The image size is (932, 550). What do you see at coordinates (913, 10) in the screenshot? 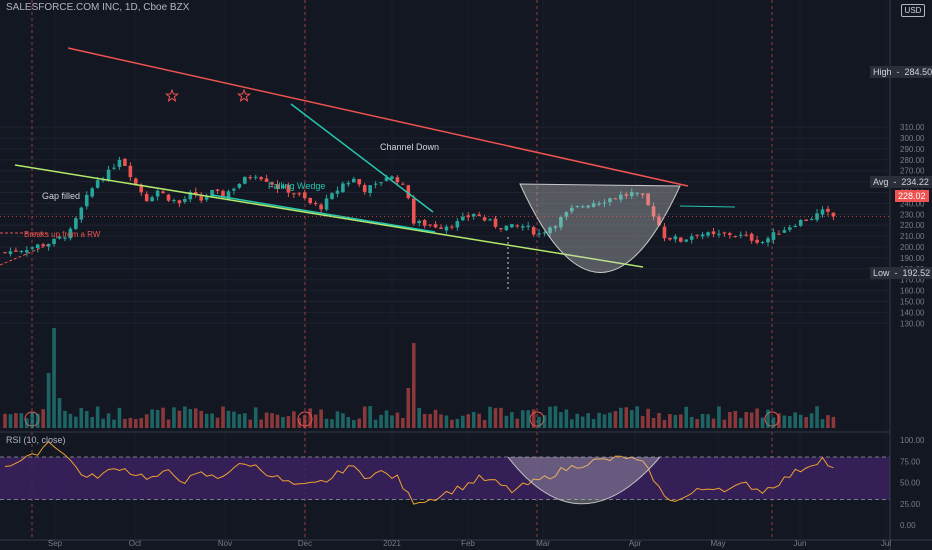
I see `currency-badge: USD` at bounding box center [913, 10].